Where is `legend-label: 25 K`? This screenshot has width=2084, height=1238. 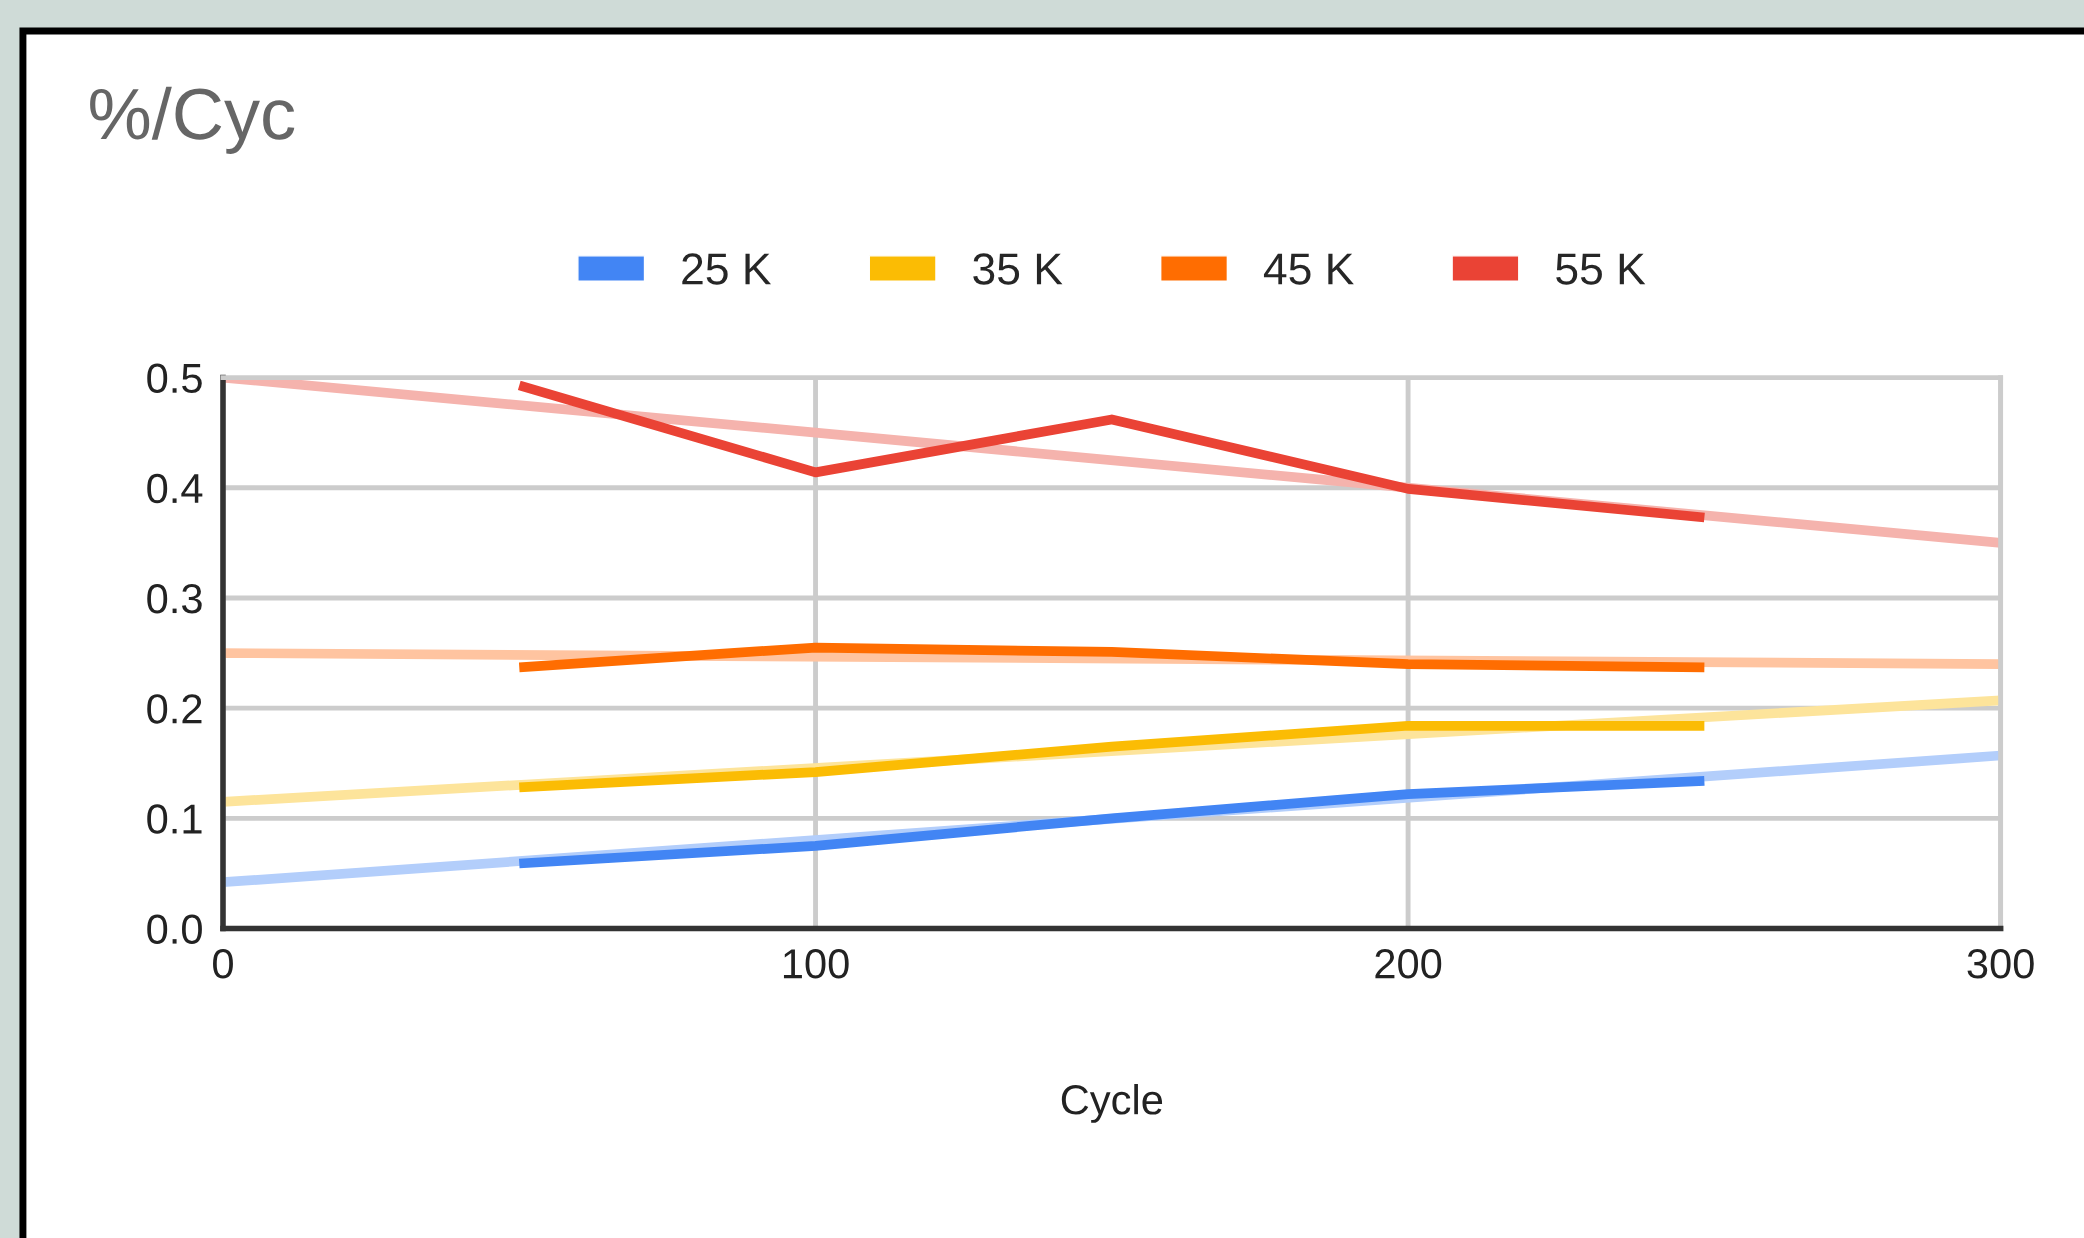 legend-label: 25 K is located at coordinates (727, 269).